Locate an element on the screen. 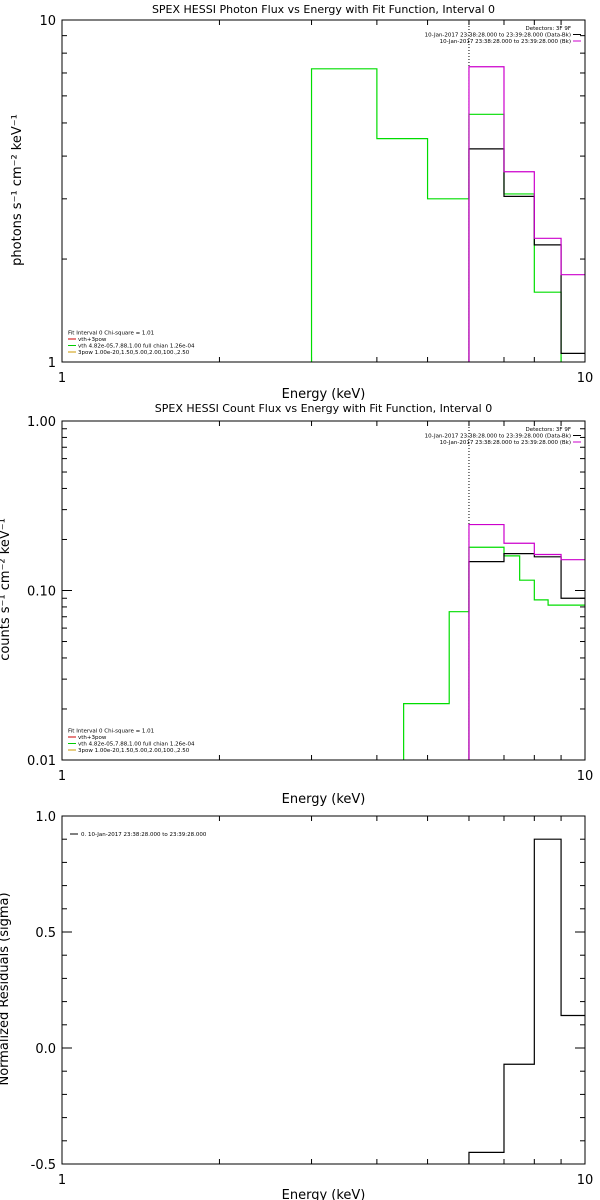  y-tick-label: 0.0 is located at coordinates (45, 1049).